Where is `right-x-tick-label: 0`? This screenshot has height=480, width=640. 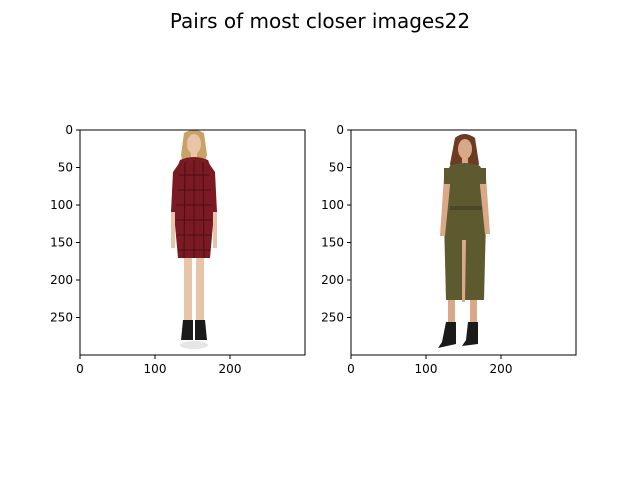 right-x-tick-label: 0 is located at coordinates (351, 369).